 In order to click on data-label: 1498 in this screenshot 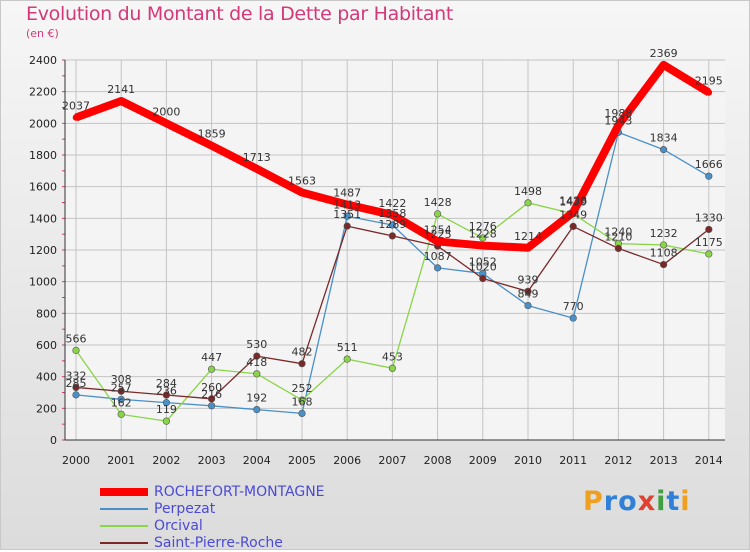, I will do `click(528, 191)`.